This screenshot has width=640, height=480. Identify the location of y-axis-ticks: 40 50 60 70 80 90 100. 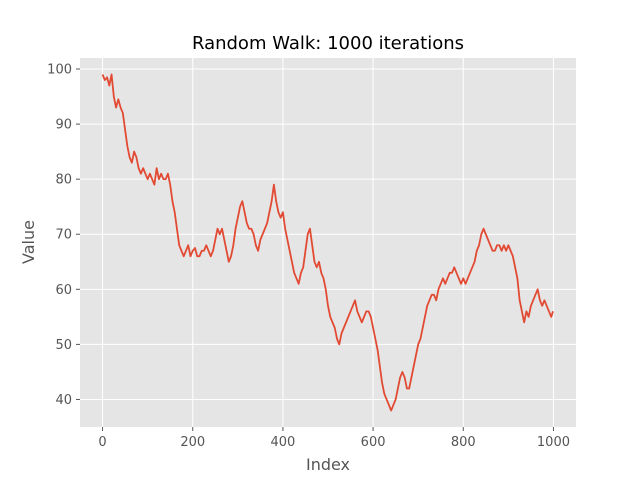
(63, 235).